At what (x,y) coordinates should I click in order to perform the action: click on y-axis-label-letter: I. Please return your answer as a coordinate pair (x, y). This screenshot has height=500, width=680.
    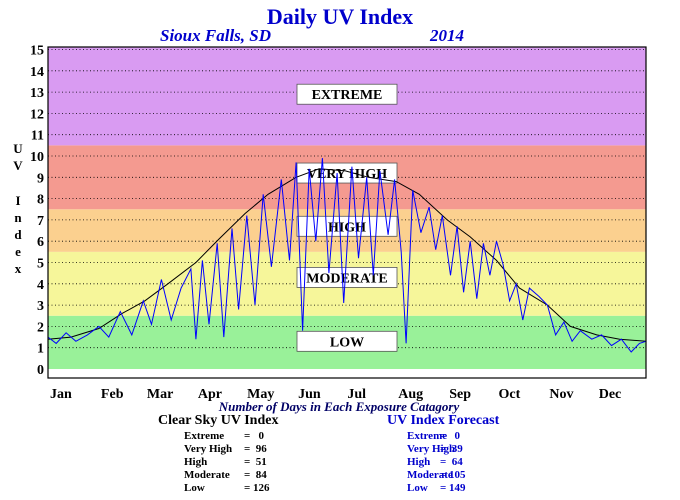
    Looking at the image, I should click on (17, 200).